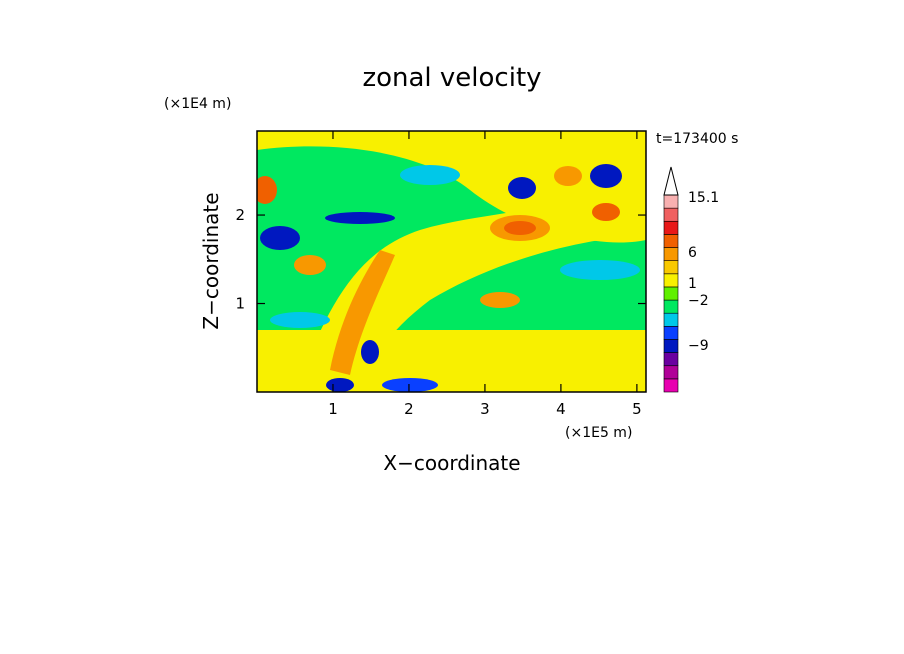  What do you see at coordinates (211, 260) in the screenshot?
I see `y-axis-label: Z−coordinate` at bounding box center [211, 260].